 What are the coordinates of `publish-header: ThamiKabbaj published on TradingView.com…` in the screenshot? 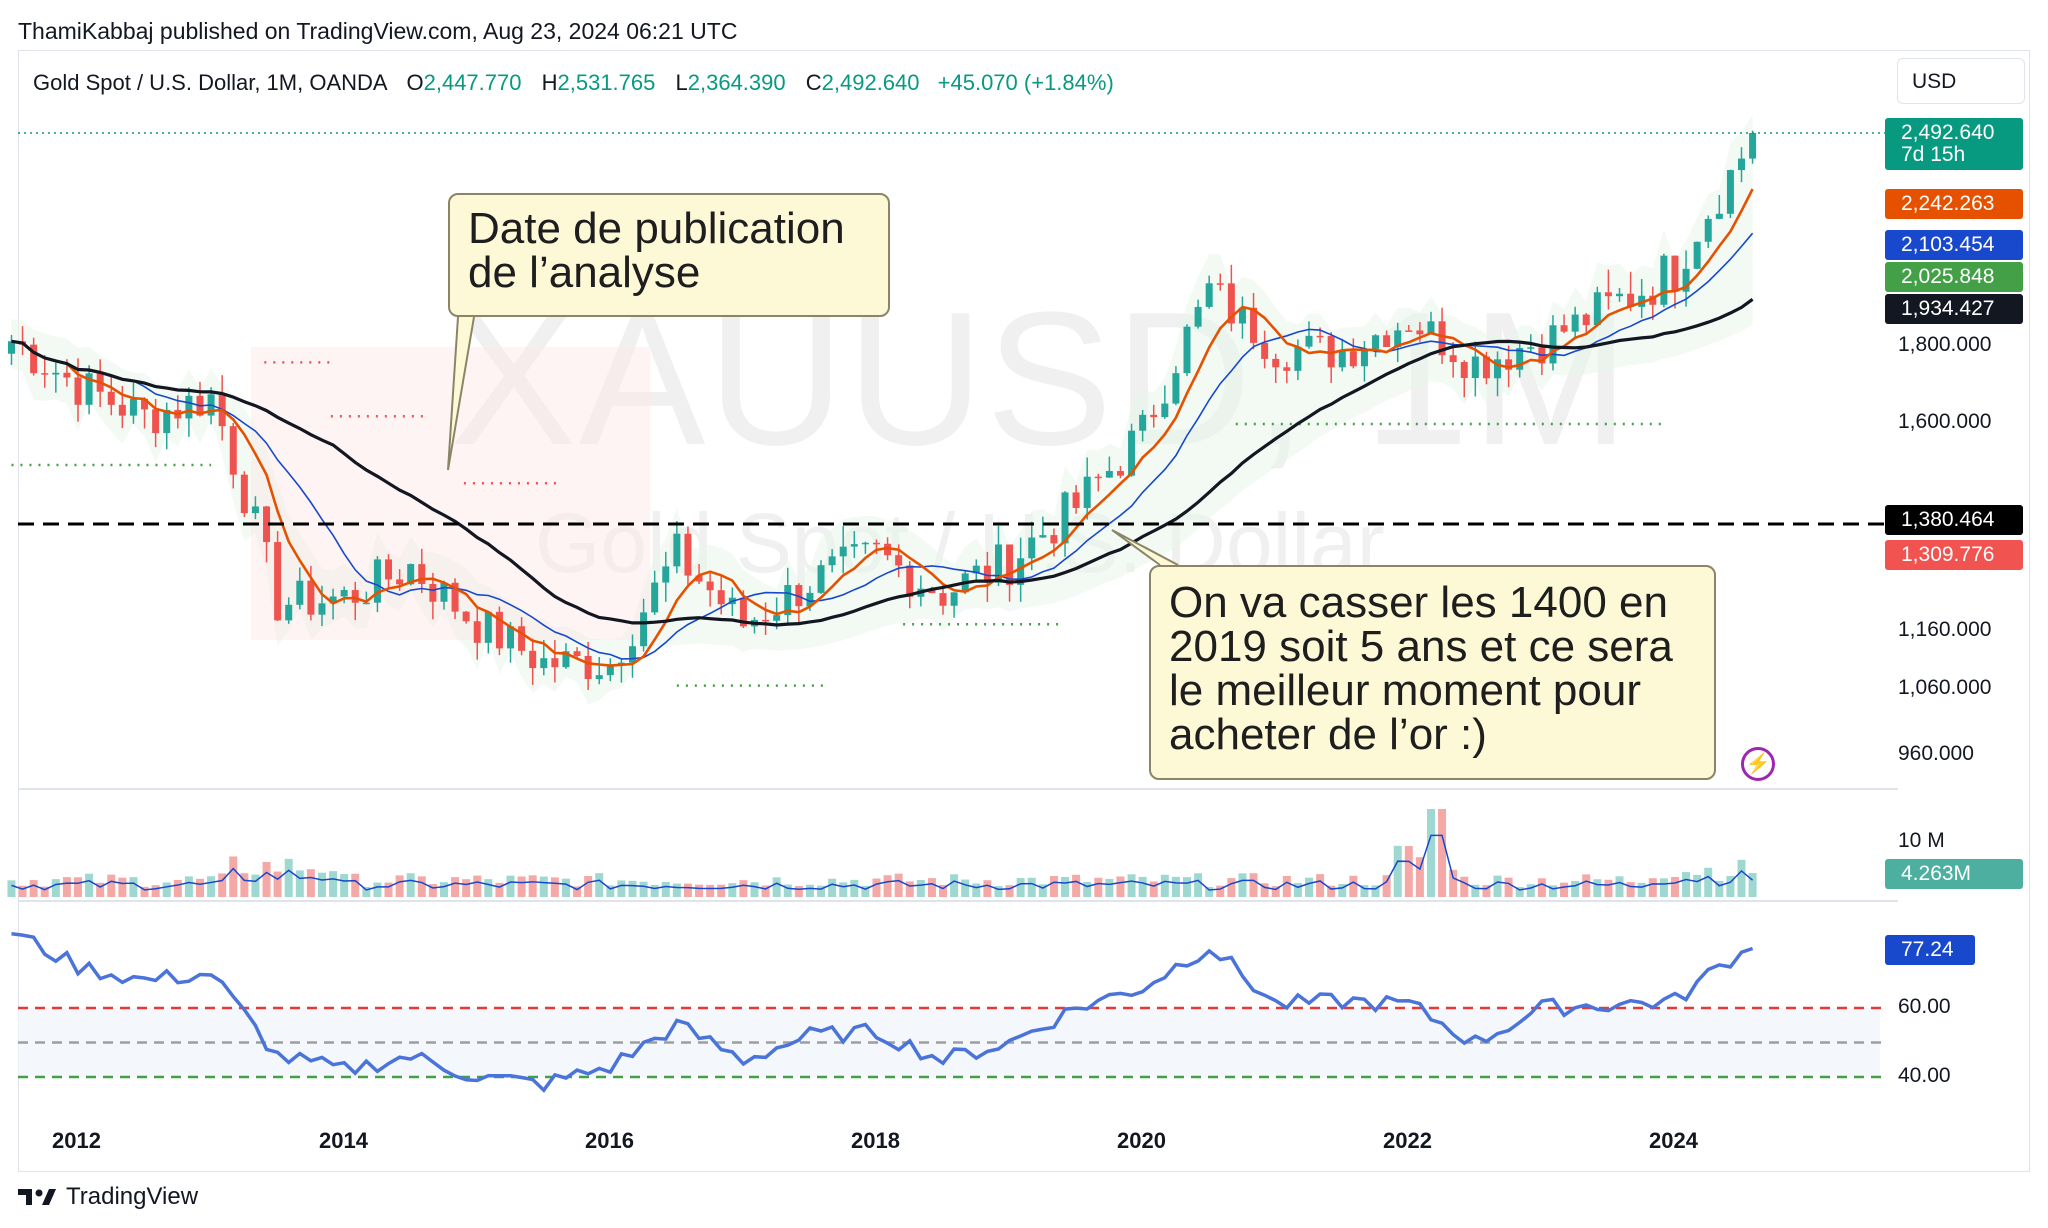 It's located at (378, 31).